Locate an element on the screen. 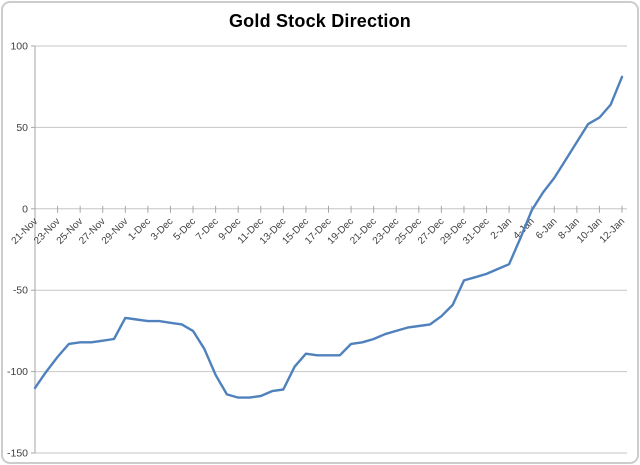 The width and height of the screenshot is (640, 465). y-axis-tick-label: 50 is located at coordinates (22, 128).